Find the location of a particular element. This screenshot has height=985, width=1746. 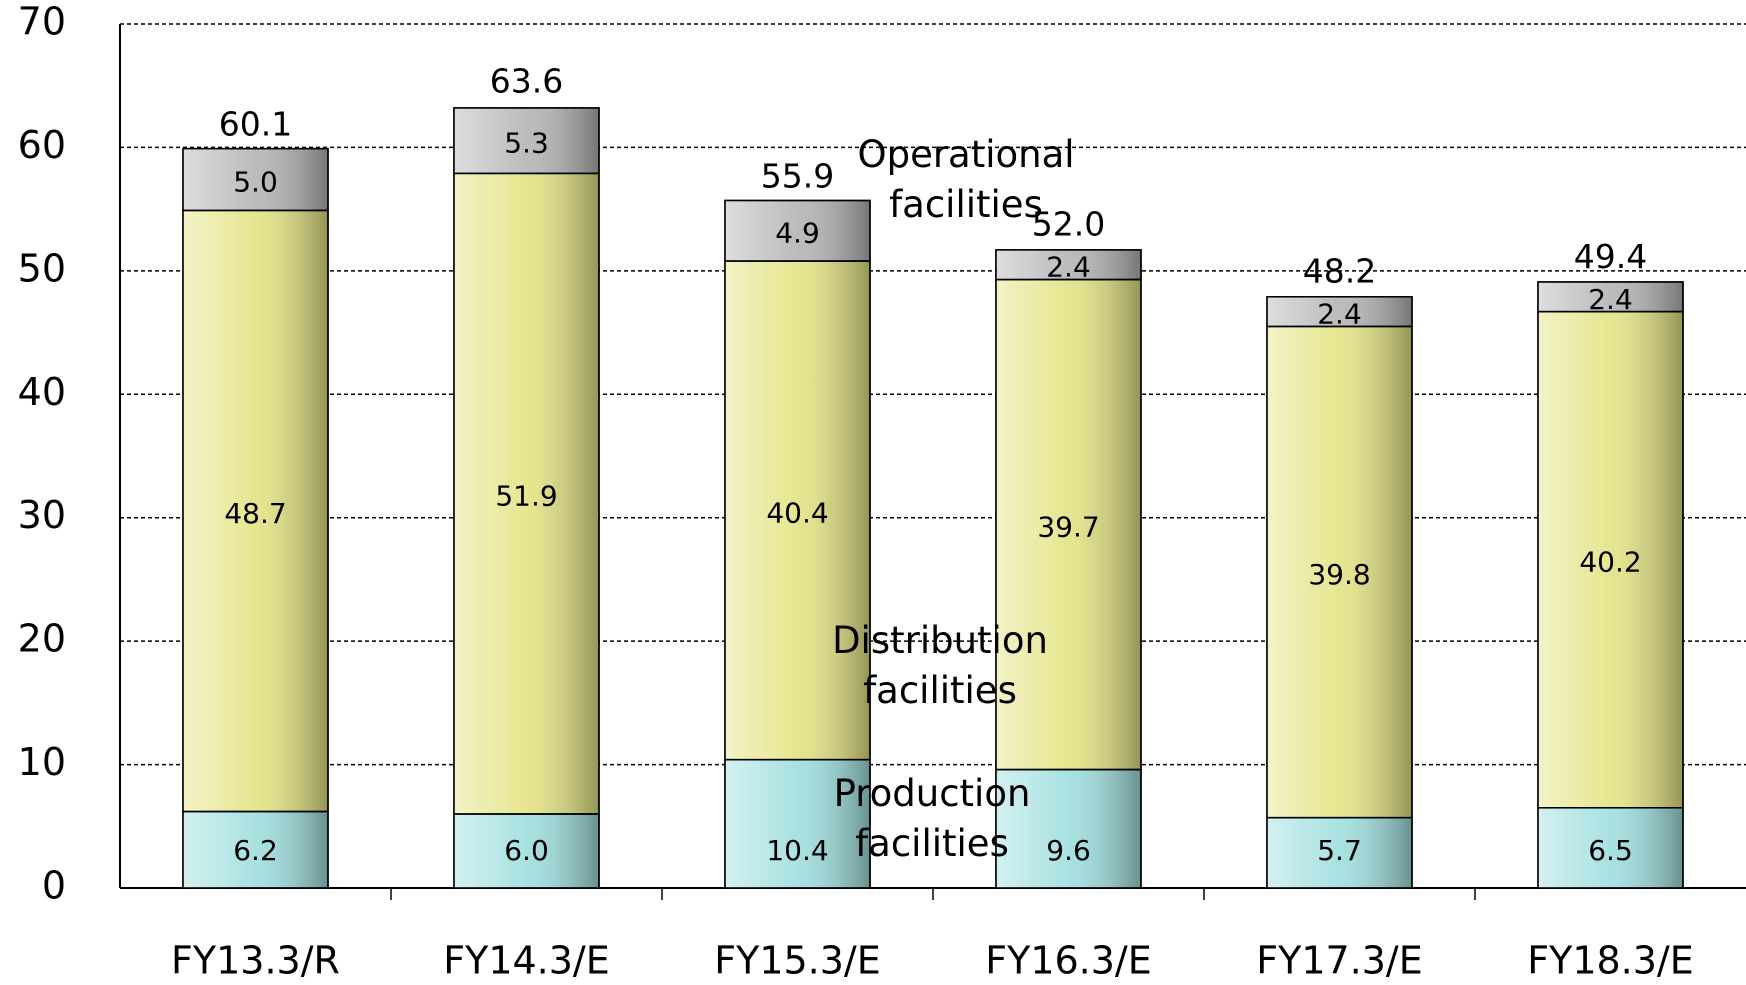

y-tick-label: 0 is located at coordinates (54, 886).